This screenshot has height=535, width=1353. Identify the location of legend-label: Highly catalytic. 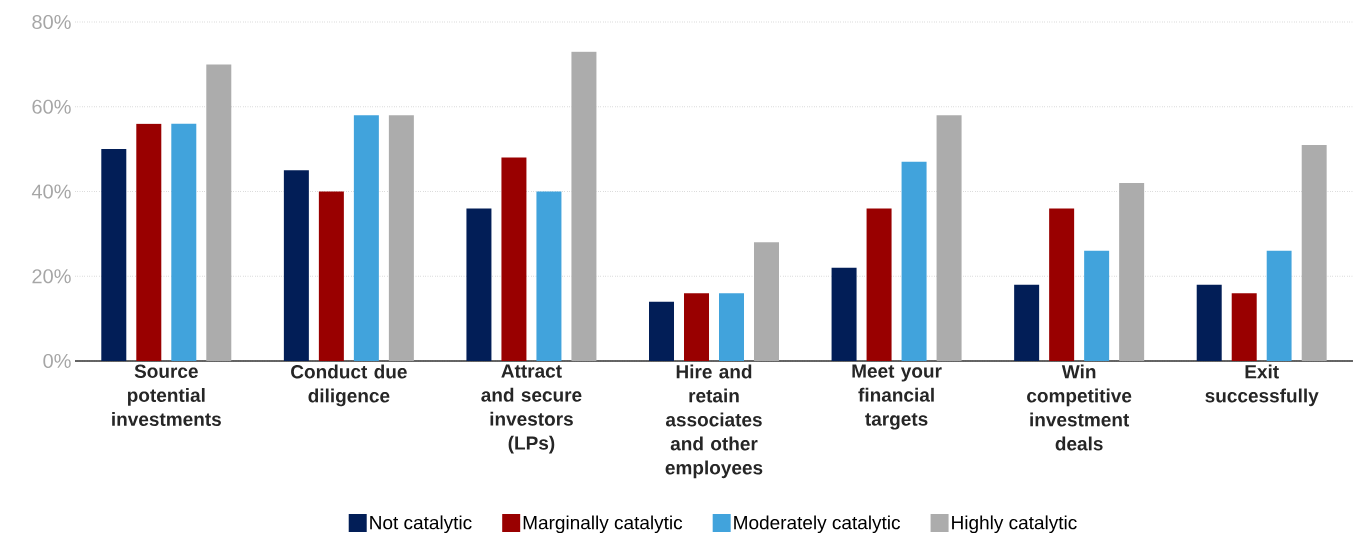
(1014, 524).